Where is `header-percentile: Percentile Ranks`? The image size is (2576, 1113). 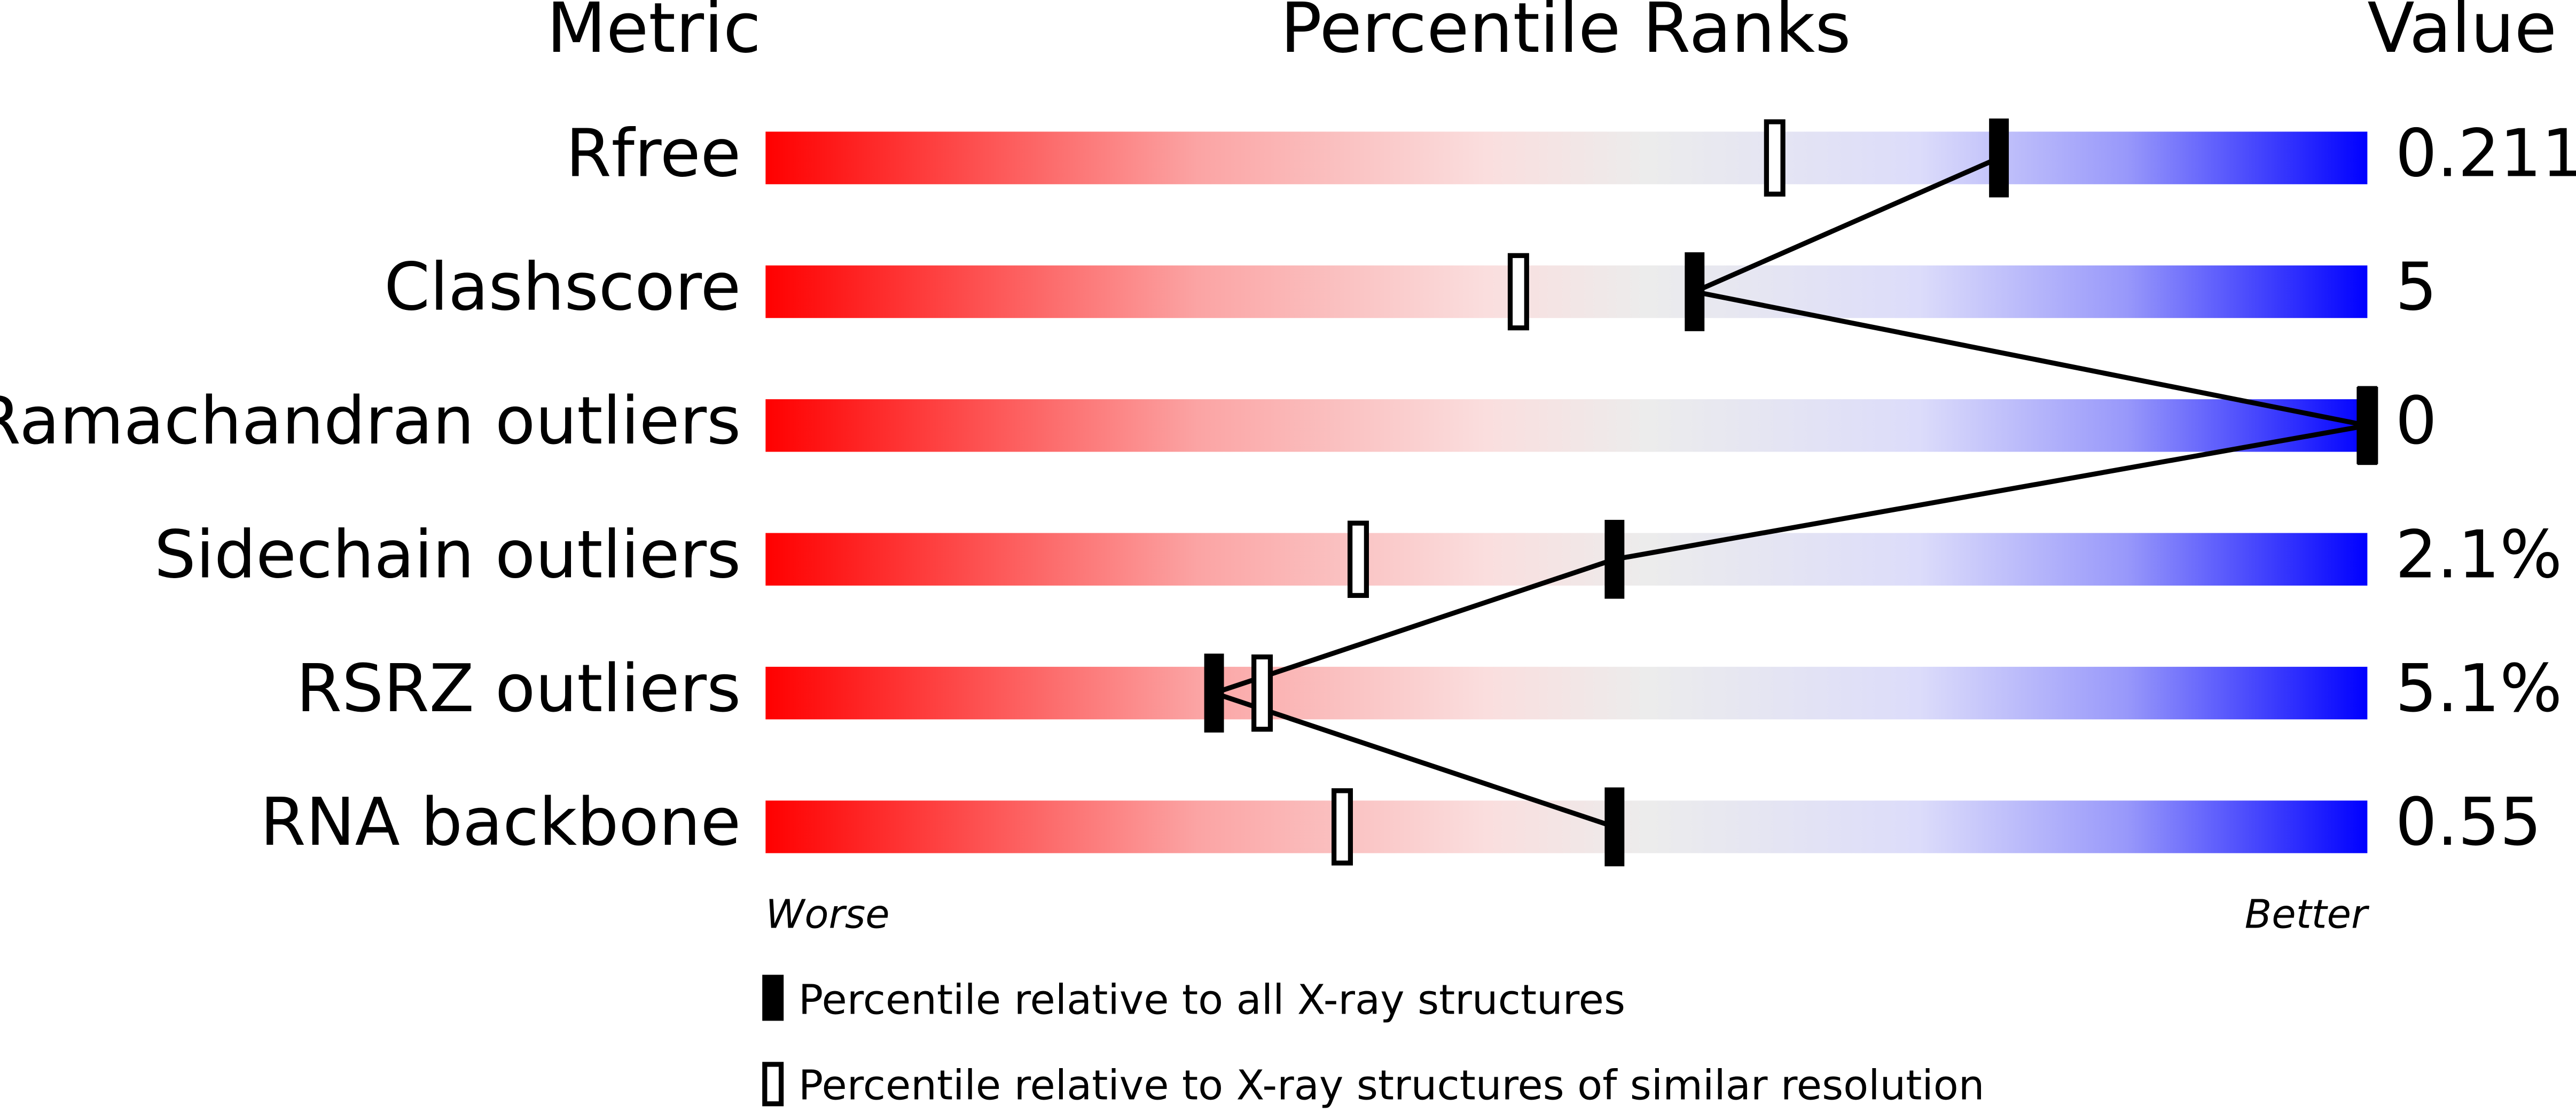 header-percentile: Percentile Ranks is located at coordinates (1565, 34).